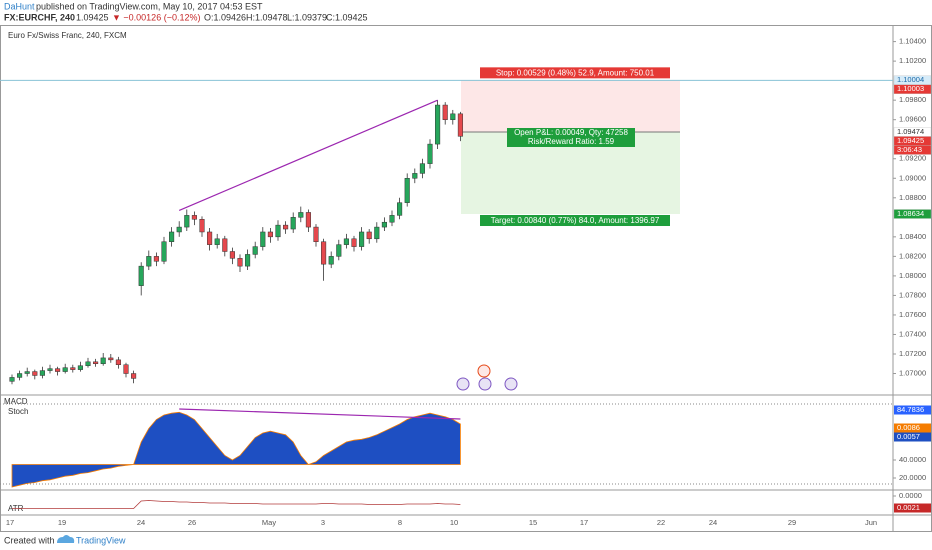  What do you see at coordinates (908, 436) in the screenshot?
I see `value-text: 0.0057` at bounding box center [908, 436].